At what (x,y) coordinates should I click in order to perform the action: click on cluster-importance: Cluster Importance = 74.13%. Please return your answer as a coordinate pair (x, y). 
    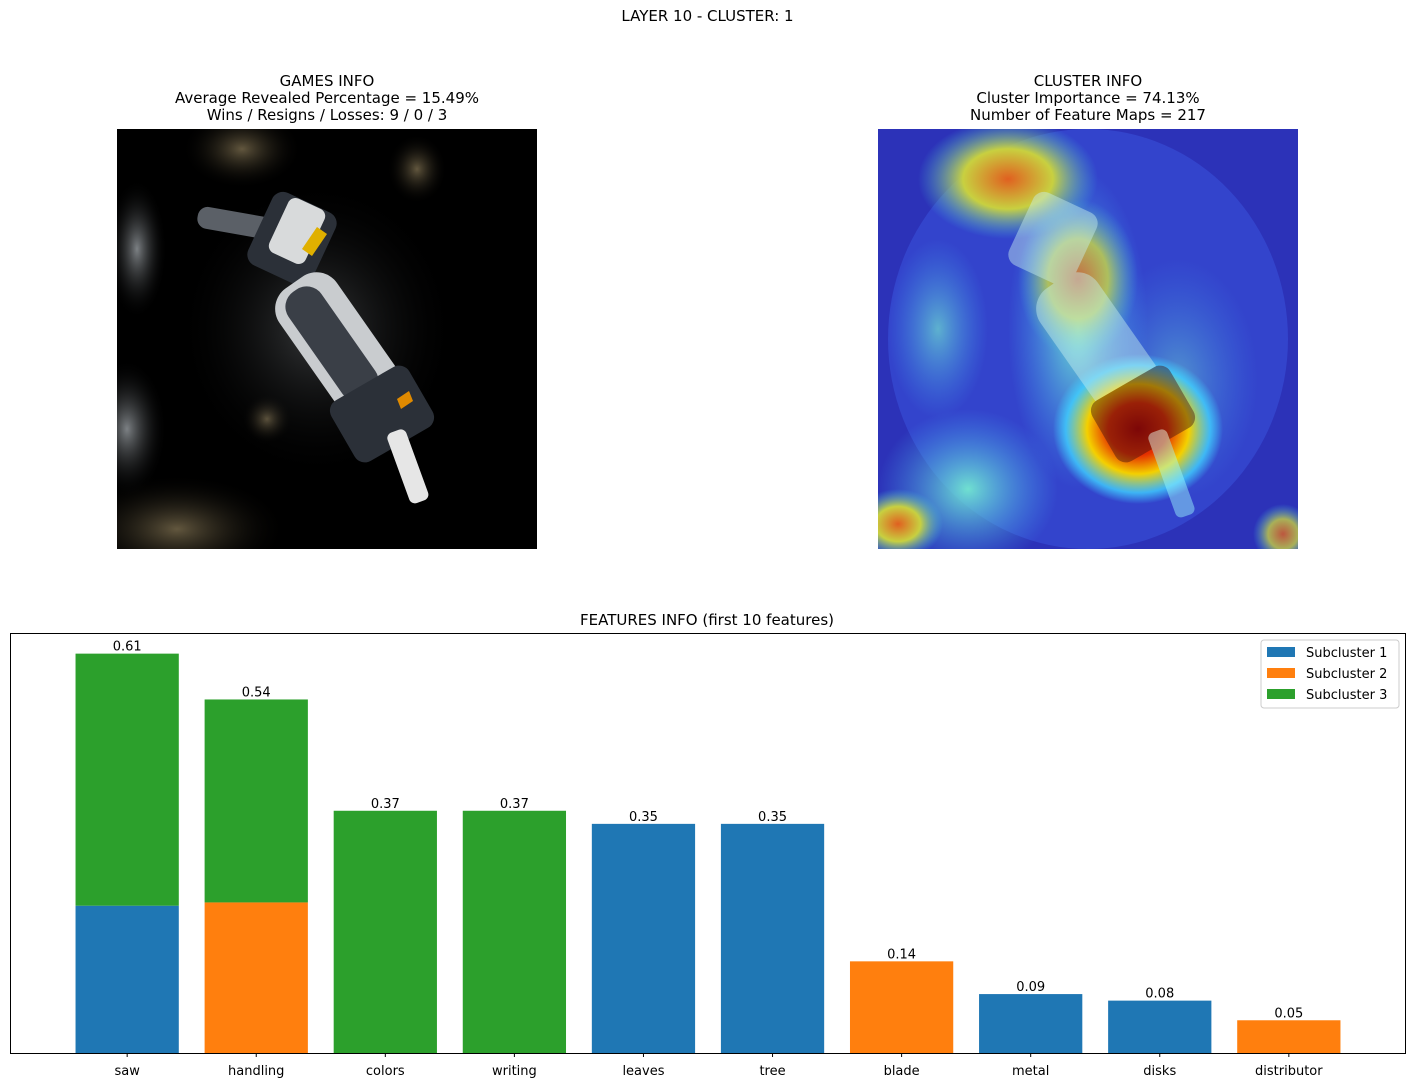
    Looking at the image, I should click on (1088, 98).